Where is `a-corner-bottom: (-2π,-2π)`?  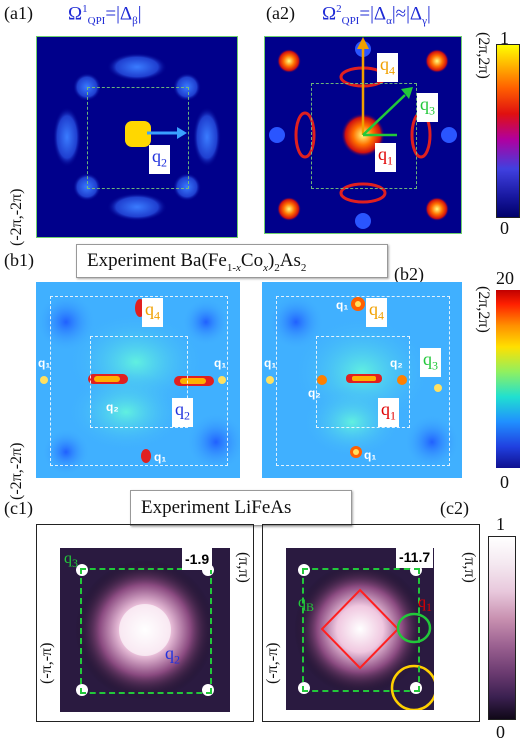
a-corner-bottom: (-2π,-2π) is located at coordinates (16, 217).